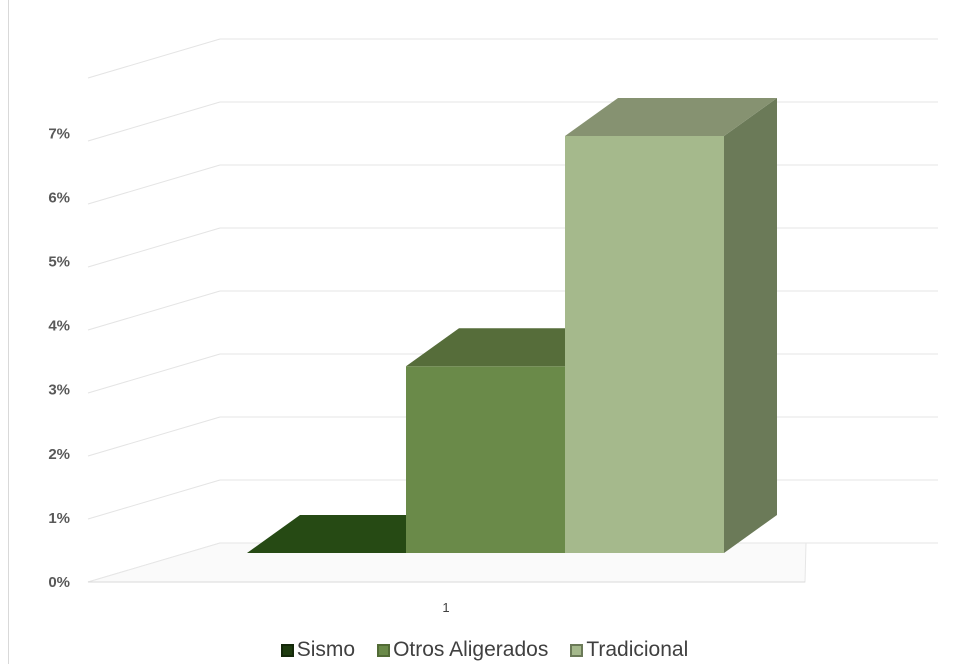 The height and width of the screenshot is (664, 969). I want to click on legend-item: Otros Aligerados, so click(462, 650).